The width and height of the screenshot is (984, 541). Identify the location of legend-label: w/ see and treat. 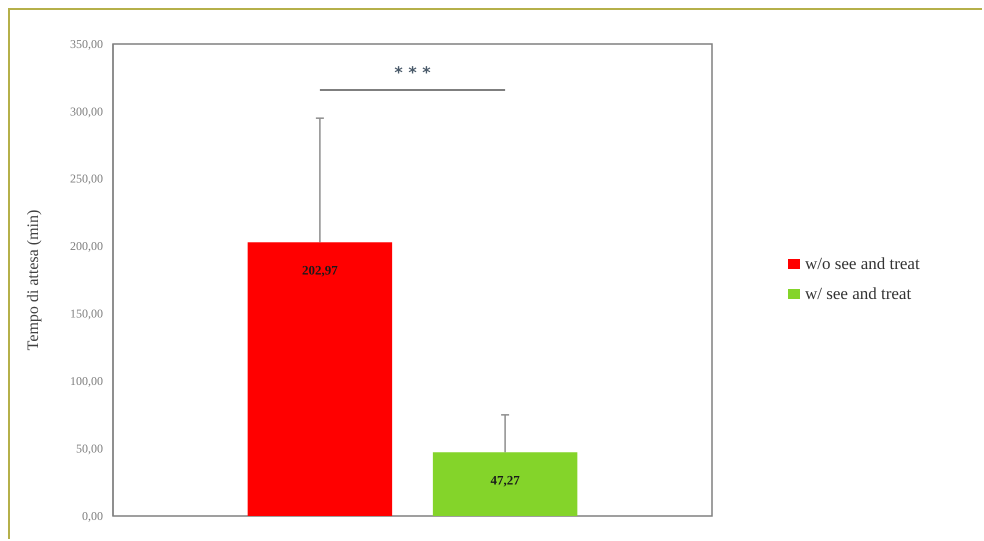
(858, 293).